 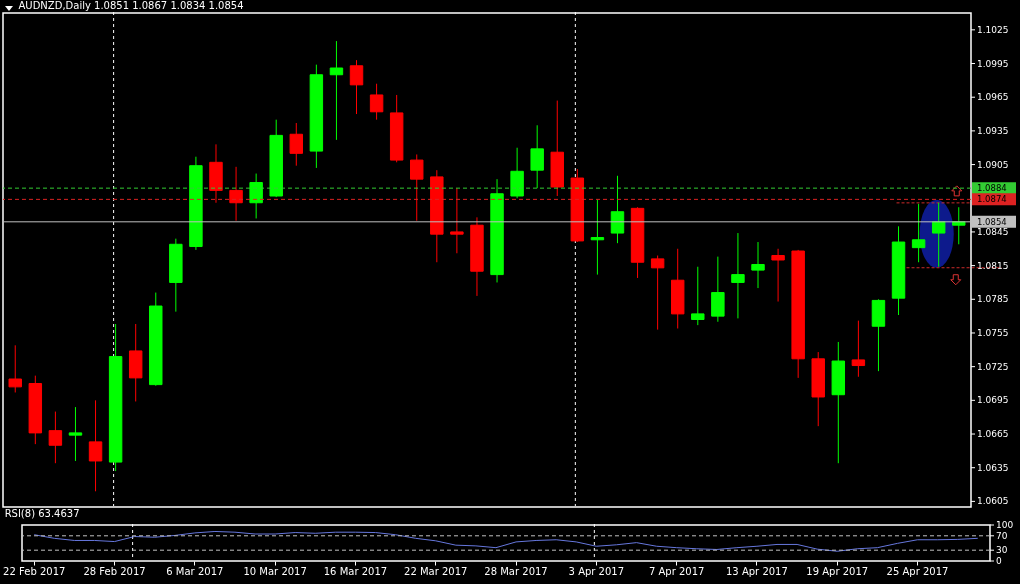 What do you see at coordinates (992, 221) in the screenshot?
I see `ref-line-label: 1.0854` at bounding box center [992, 221].